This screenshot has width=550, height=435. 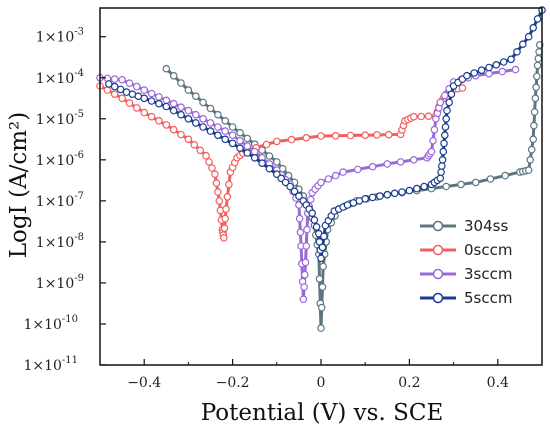 I want to click on y-tick-label: 1×10⁻⁶, so click(x=60, y=159).